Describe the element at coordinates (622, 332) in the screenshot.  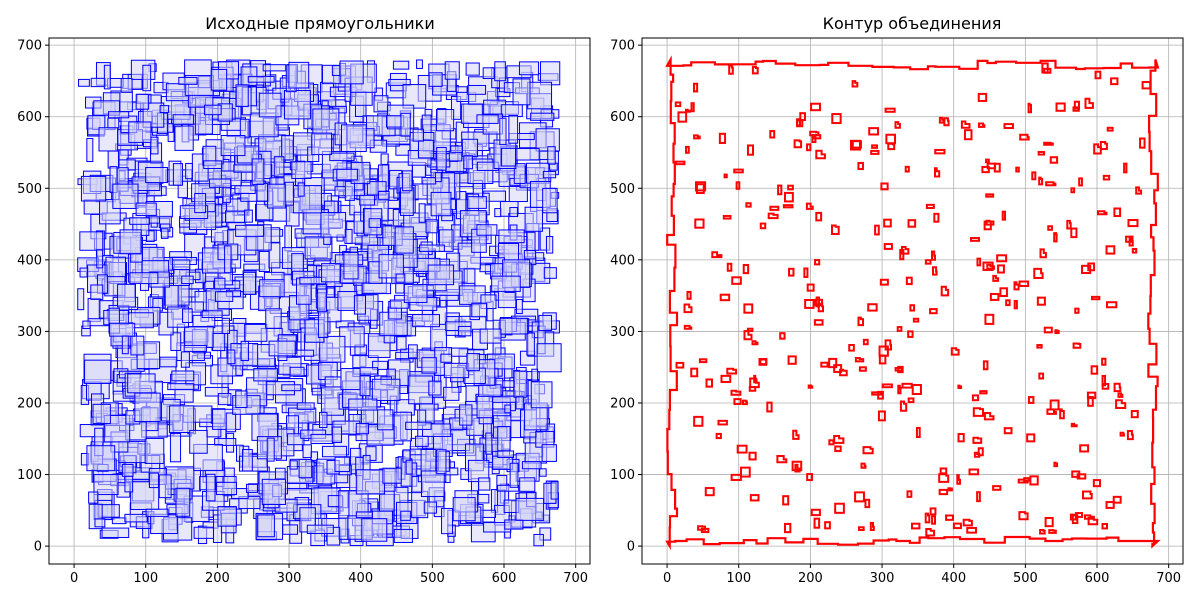
I see `y-tick-label: 300` at that location.